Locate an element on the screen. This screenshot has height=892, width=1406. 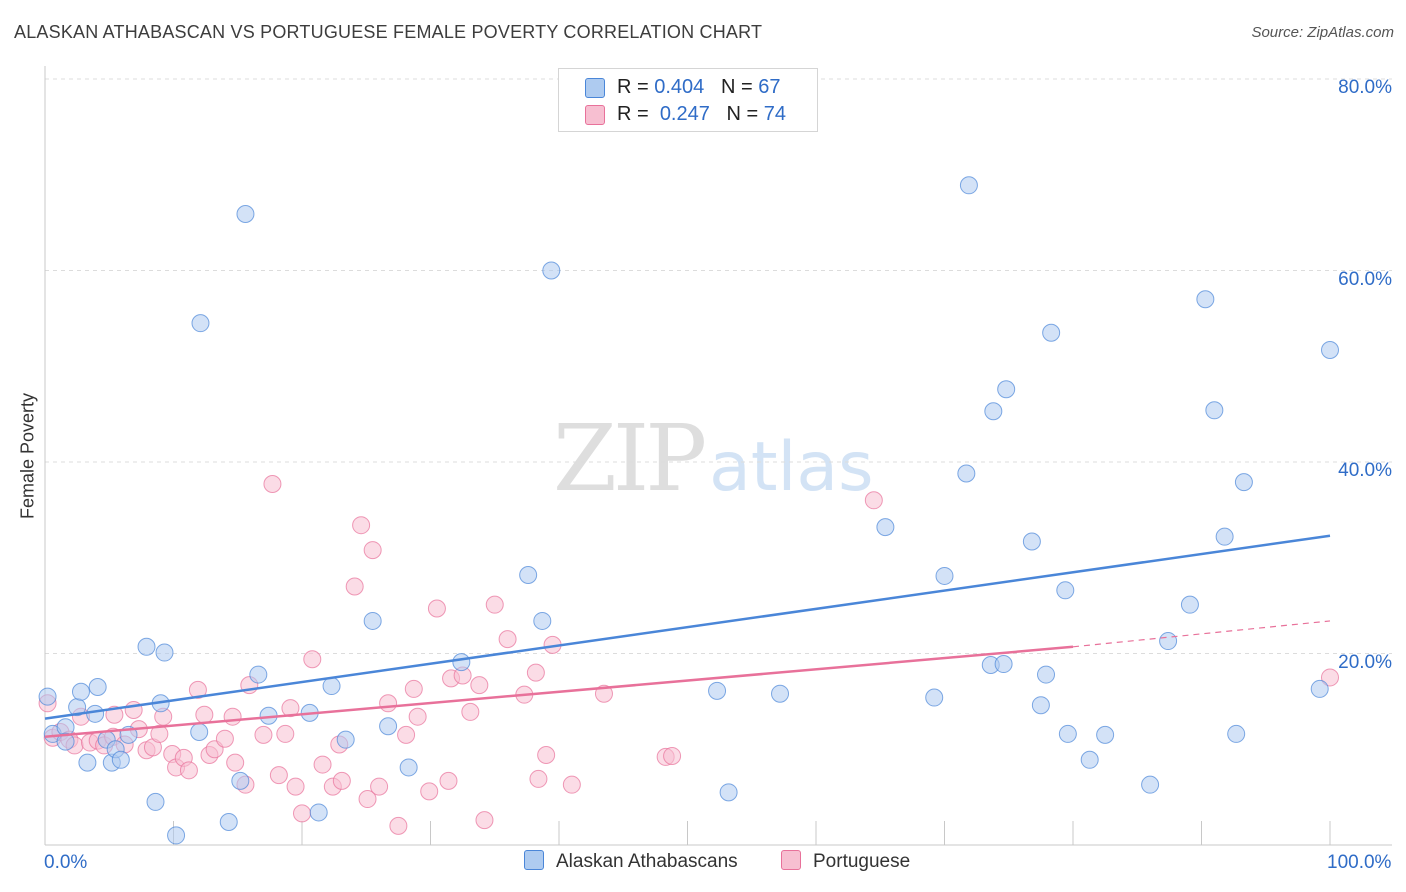
stats-legend: R = 0.404 N = 67 R = 0.247 N = 74 is located at coordinates (688, 100).